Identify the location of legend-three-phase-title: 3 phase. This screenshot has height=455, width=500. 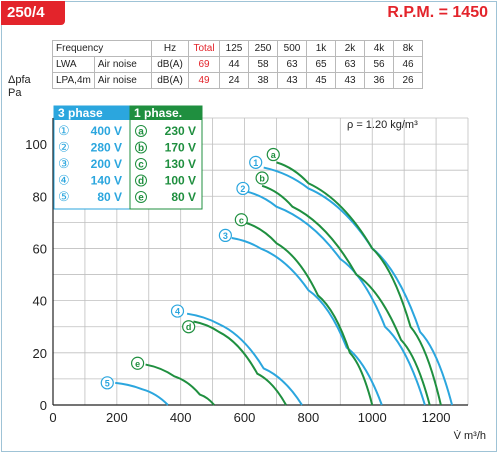
(80, 113).